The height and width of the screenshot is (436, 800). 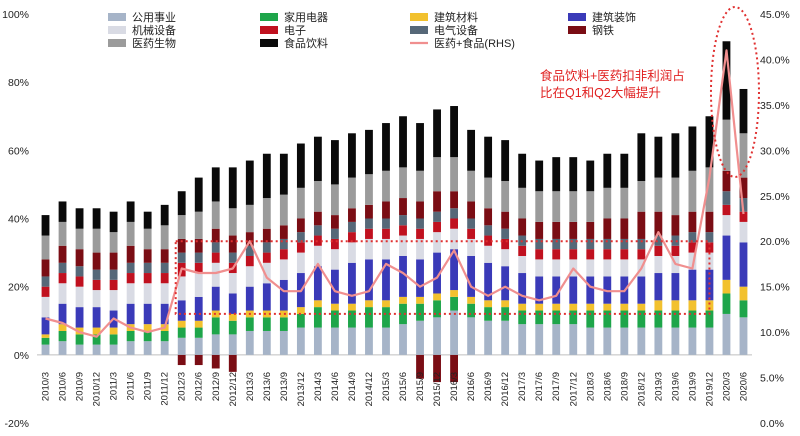 I want to click on x-tick-label: 2019/3, so click(x=658, y=386).